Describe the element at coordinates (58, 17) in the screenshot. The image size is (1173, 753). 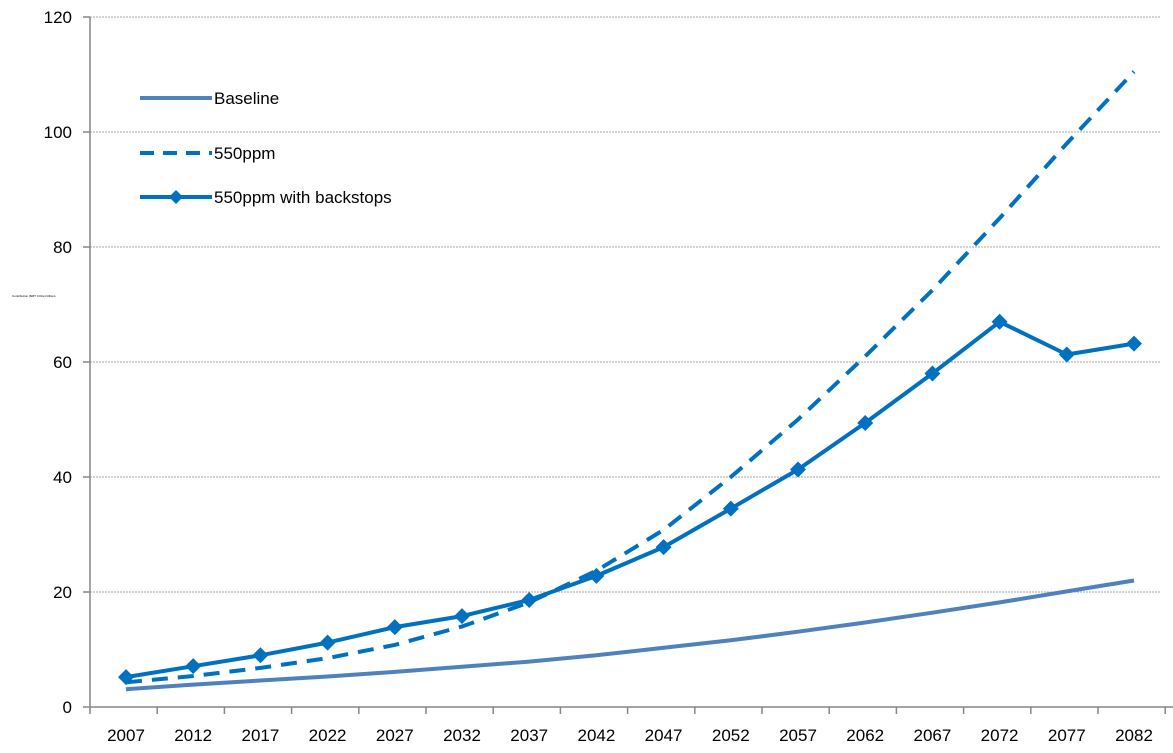
I see `y-tick-label: 120` at that location.